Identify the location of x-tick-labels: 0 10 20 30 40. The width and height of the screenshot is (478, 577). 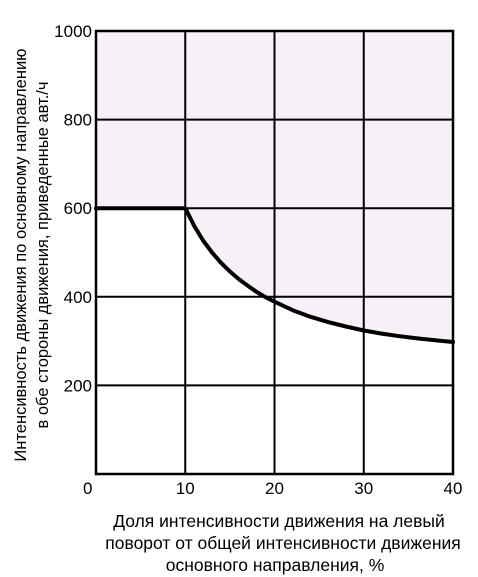
(272, 488).